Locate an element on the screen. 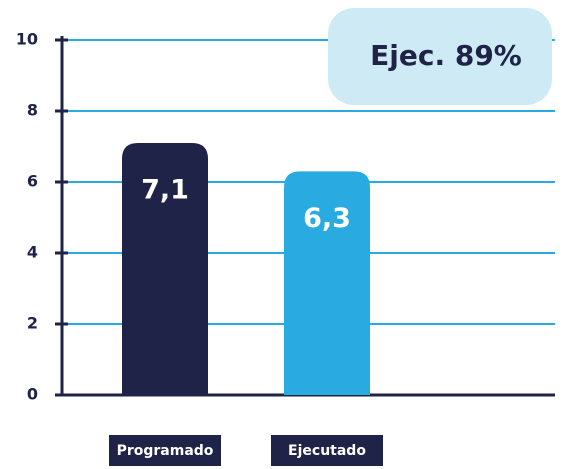 The image size is (573, 469). y-tick-label: 2 is located at coordinates (32, 323).